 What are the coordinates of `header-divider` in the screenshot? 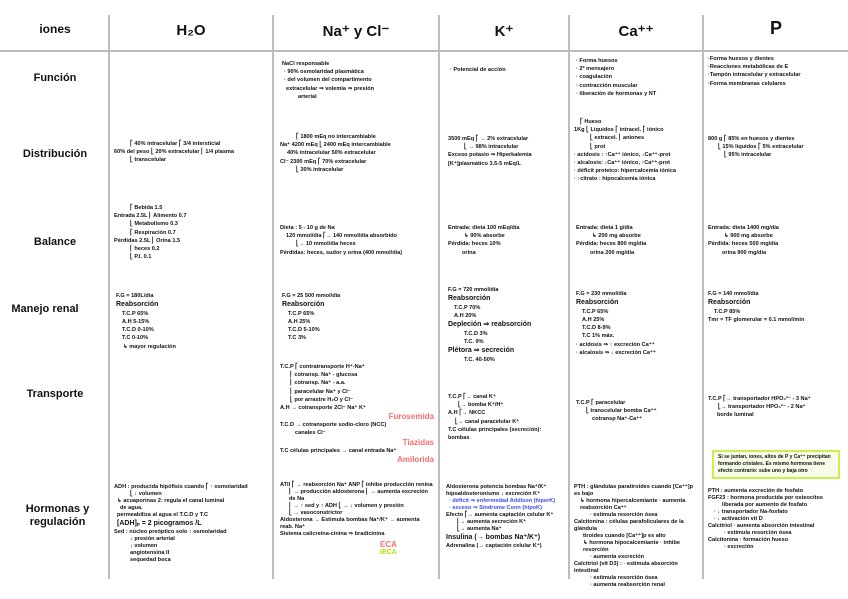 It's located at (424, 51).